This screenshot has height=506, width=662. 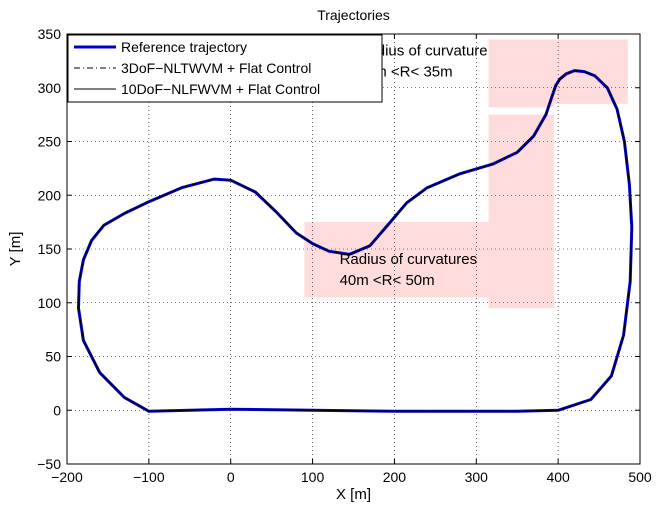 What do you see at coordinates (49, 464) in the screenshot?
I see `y-tick-label: −50` at bounding box center [49, 464].